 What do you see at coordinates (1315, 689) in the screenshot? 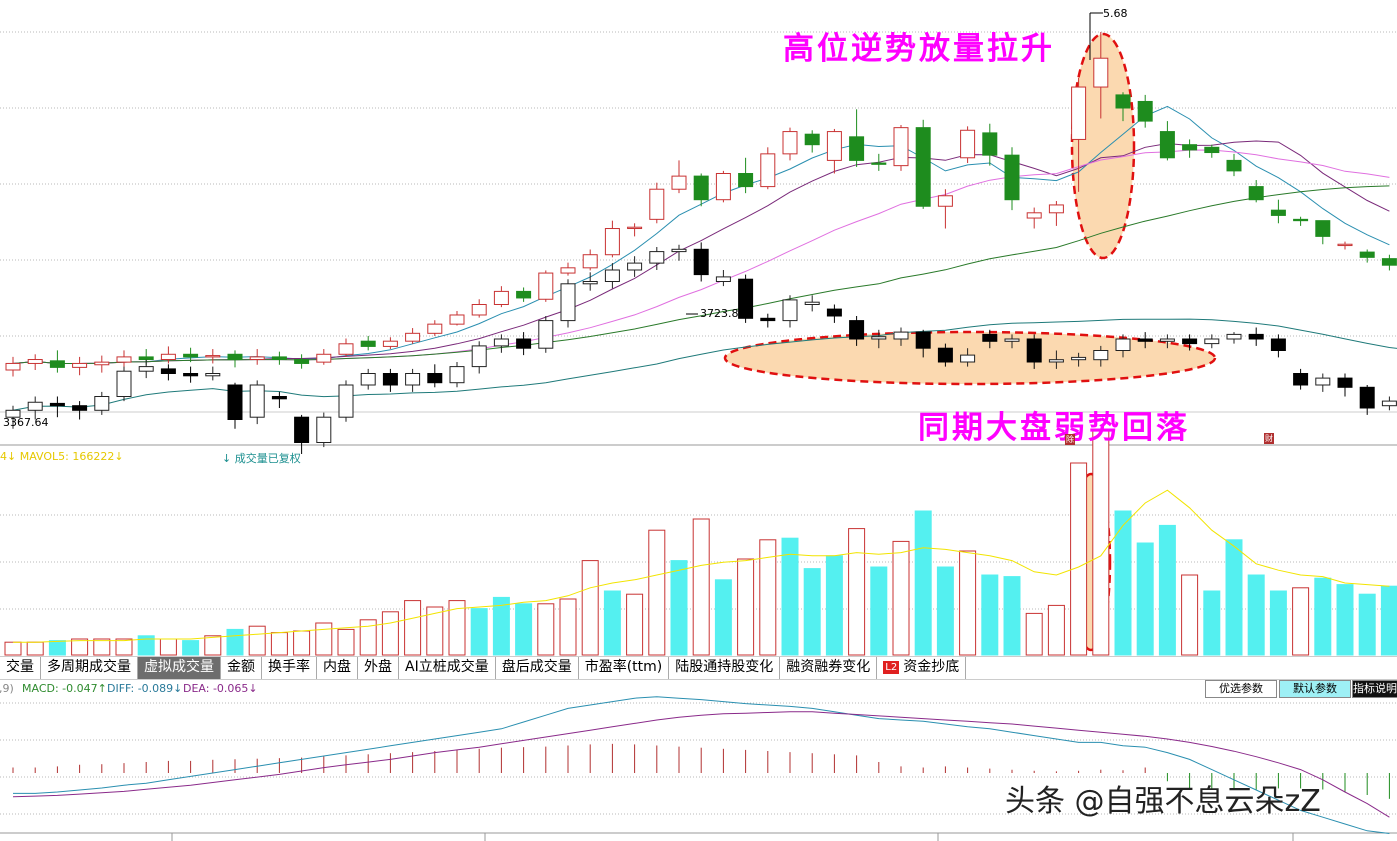
I see `default-params-button: 默认参数` at bounding box center [1315, 689].